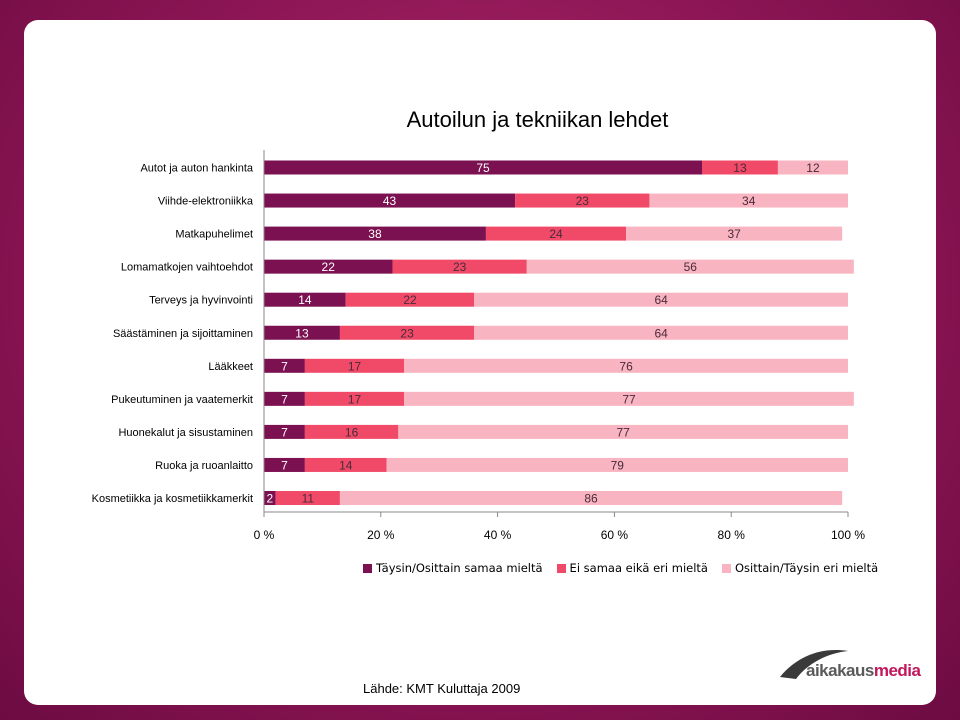  I want to click on x-tick-label: 60 %, so click(615, 535).